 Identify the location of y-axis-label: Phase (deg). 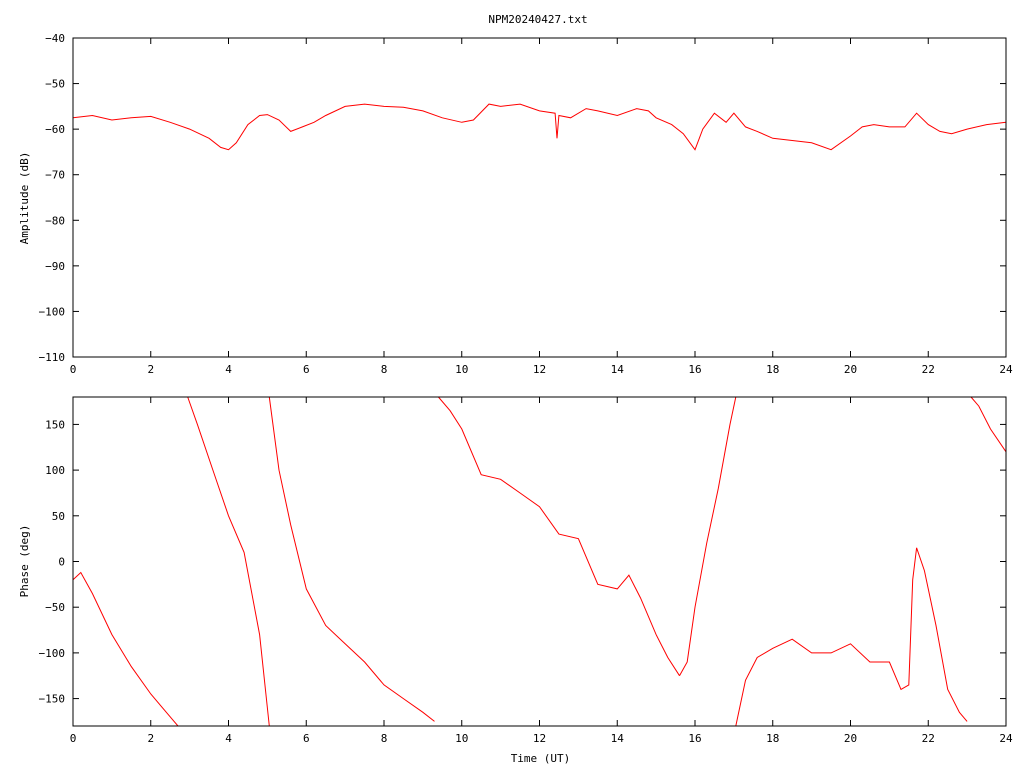
(24, 561).